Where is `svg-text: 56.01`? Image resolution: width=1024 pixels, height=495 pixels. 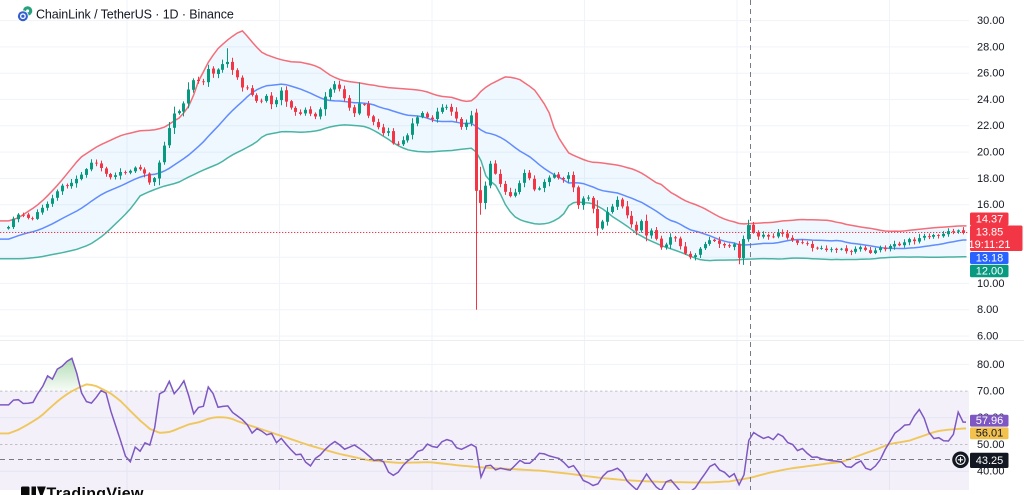 svg-text: 56.01 is located at coordinates (990, 434).